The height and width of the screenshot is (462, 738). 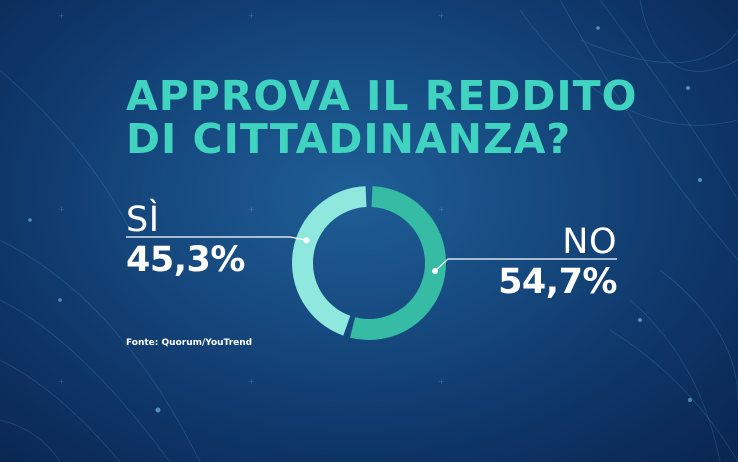 What do you see at coordinates (185, 260) in the screenshot?
I see `value-label-si: 45,3%` at bounding box center [185, 260].